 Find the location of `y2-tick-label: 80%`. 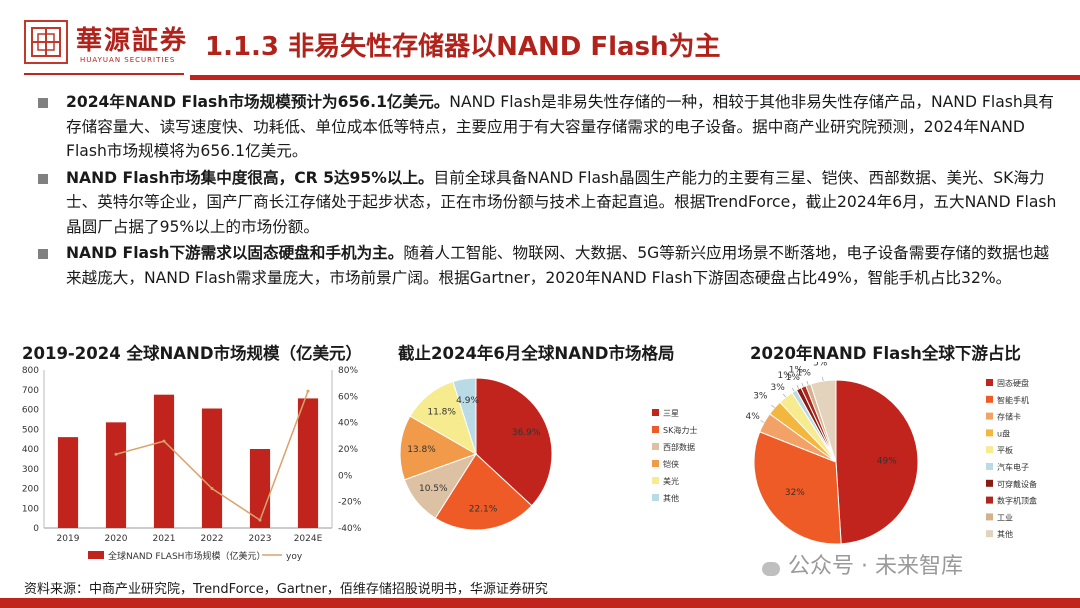

y2-tick-label: 80% is located at coordinates (348, 371).